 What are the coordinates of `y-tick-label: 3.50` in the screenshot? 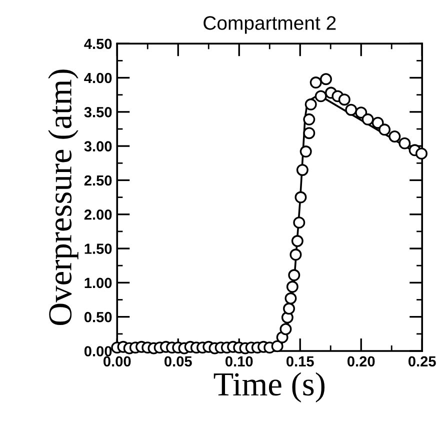 It's located at (98, 112).